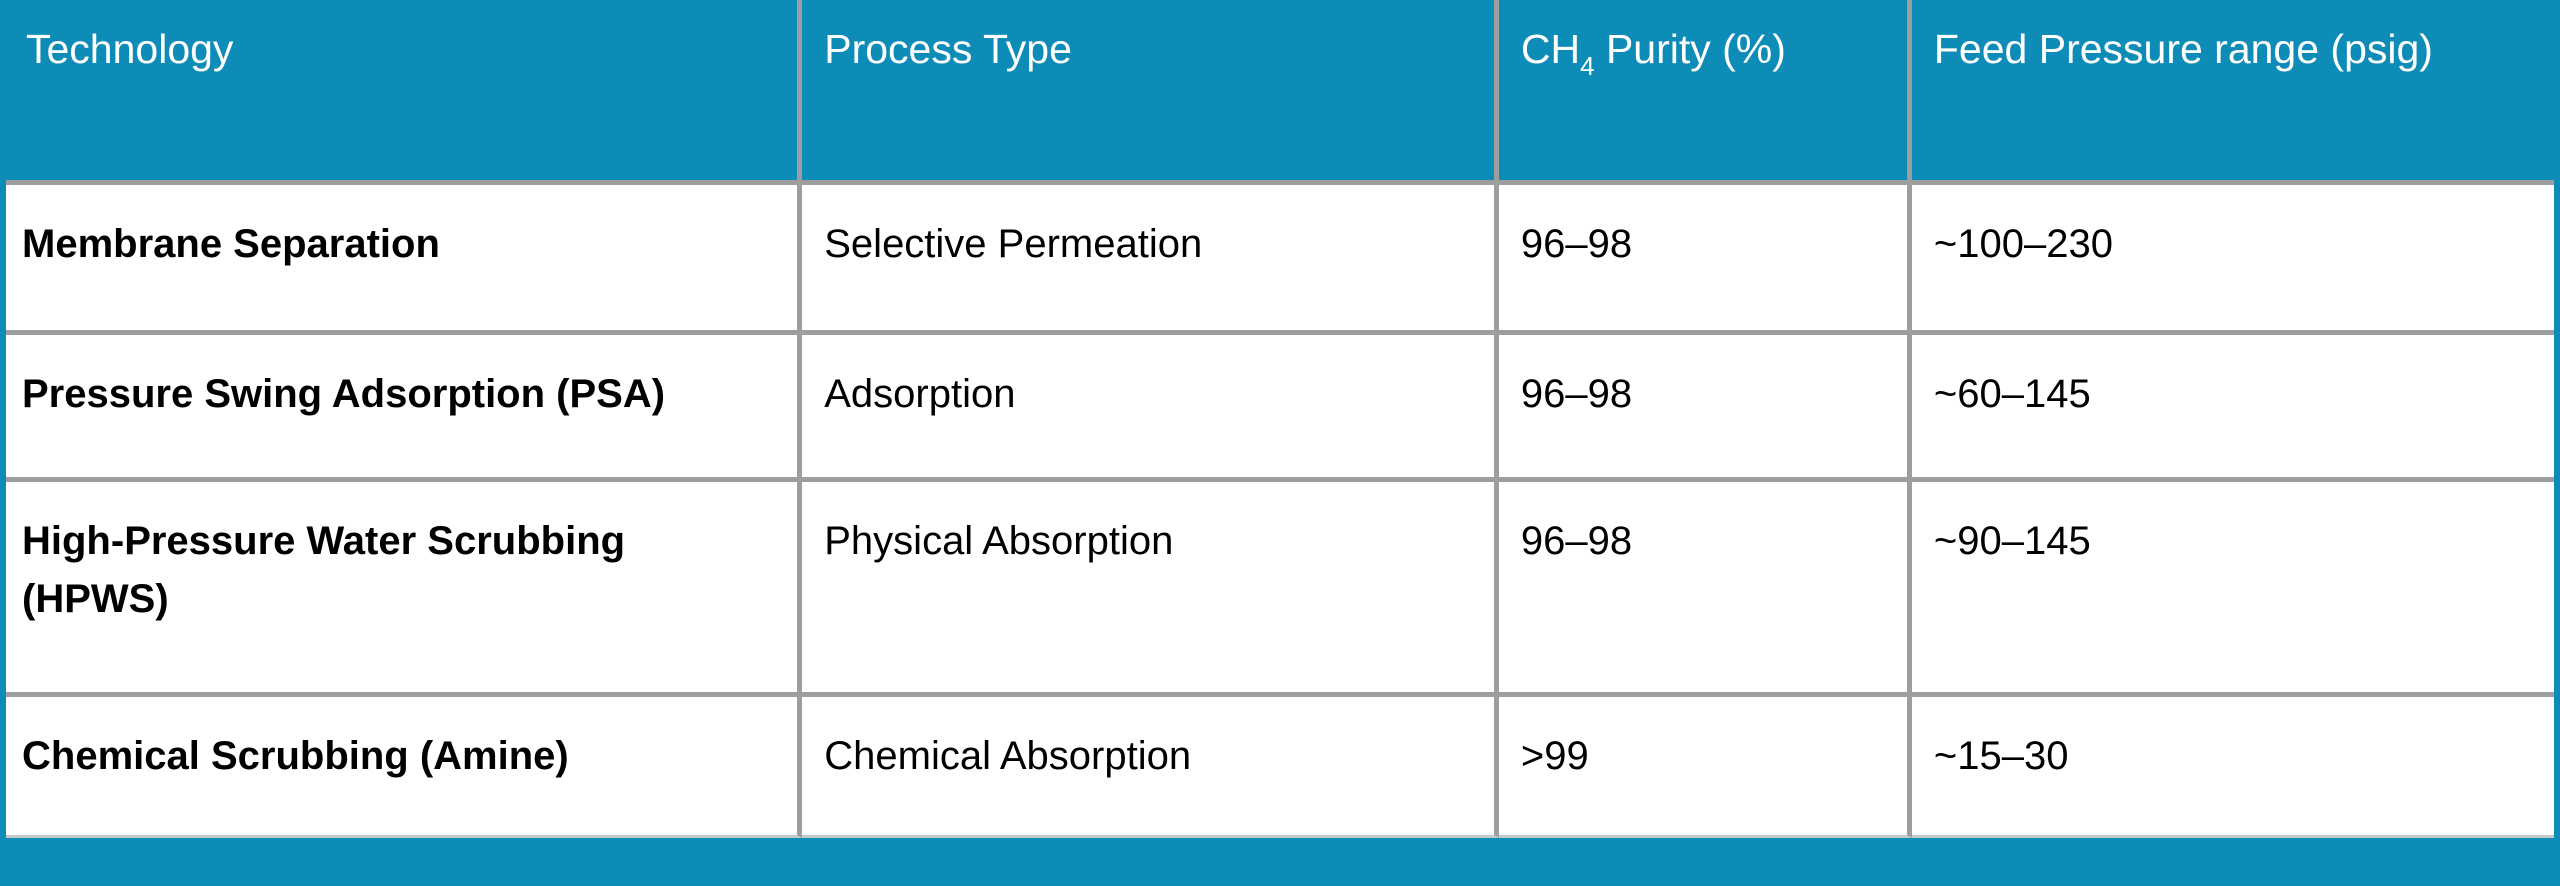  I want to click on header-cell-technology: Technology, so click(404, 90).